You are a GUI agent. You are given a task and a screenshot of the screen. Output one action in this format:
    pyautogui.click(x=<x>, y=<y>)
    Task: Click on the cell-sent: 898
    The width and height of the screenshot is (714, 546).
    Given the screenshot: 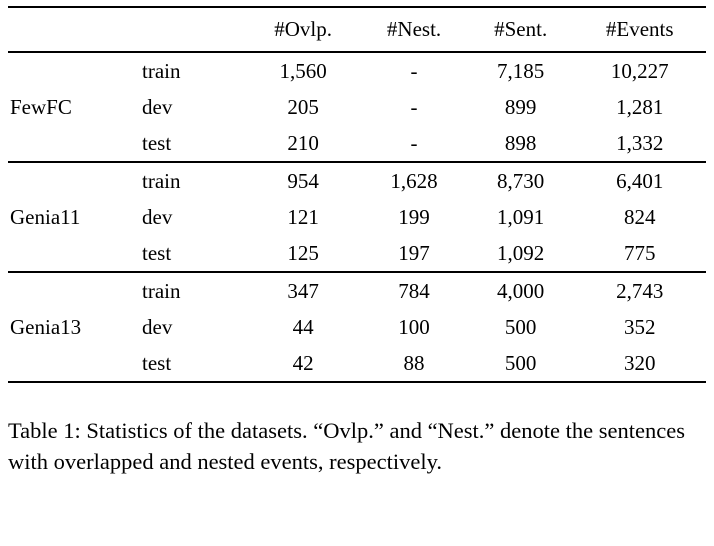 What is the action you would take?
    pyautogui.click(x=520, y=142)
    